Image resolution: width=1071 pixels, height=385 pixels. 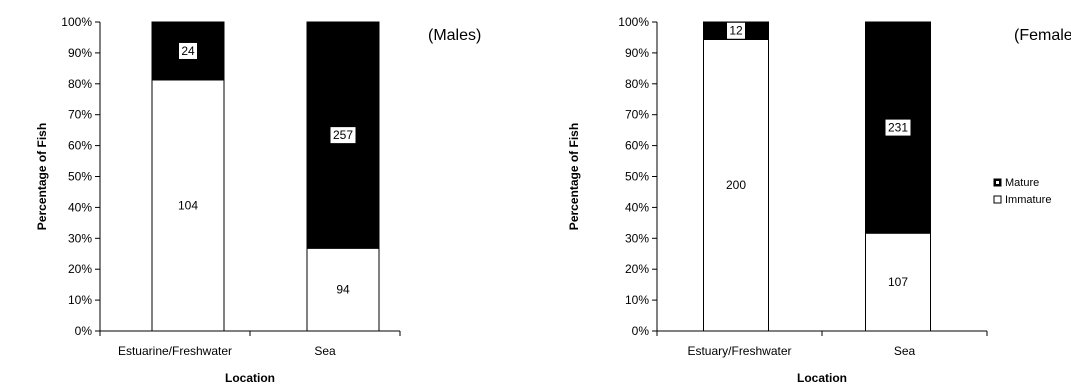 I want to click on data-label-immature: 94, so click(x=343, y=290).